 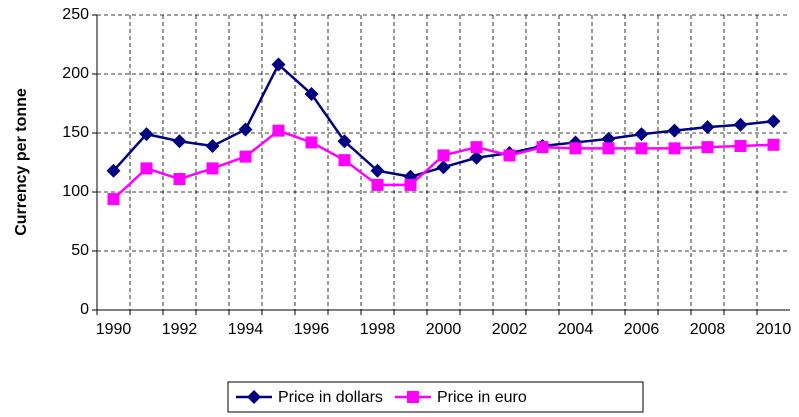 What do you see at coordinates (75, 73) in the screenshot?
I see `y-tick-label: 200` at bounding box center [75, 73].